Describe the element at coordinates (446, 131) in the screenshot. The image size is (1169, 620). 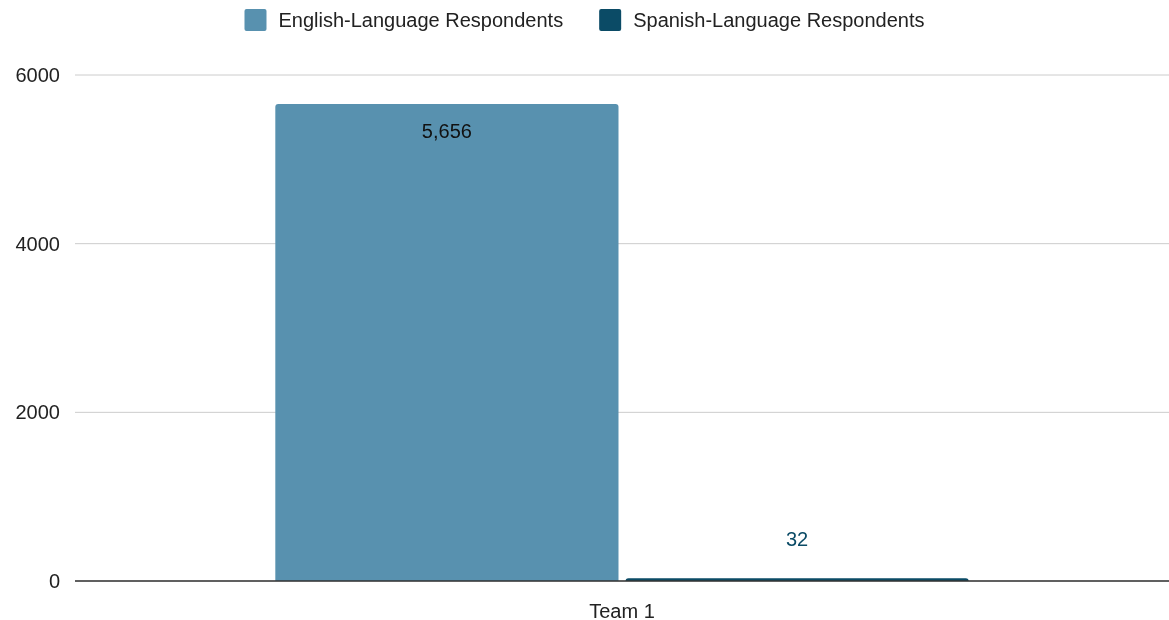
I see `data-label: 5,656` at that location.